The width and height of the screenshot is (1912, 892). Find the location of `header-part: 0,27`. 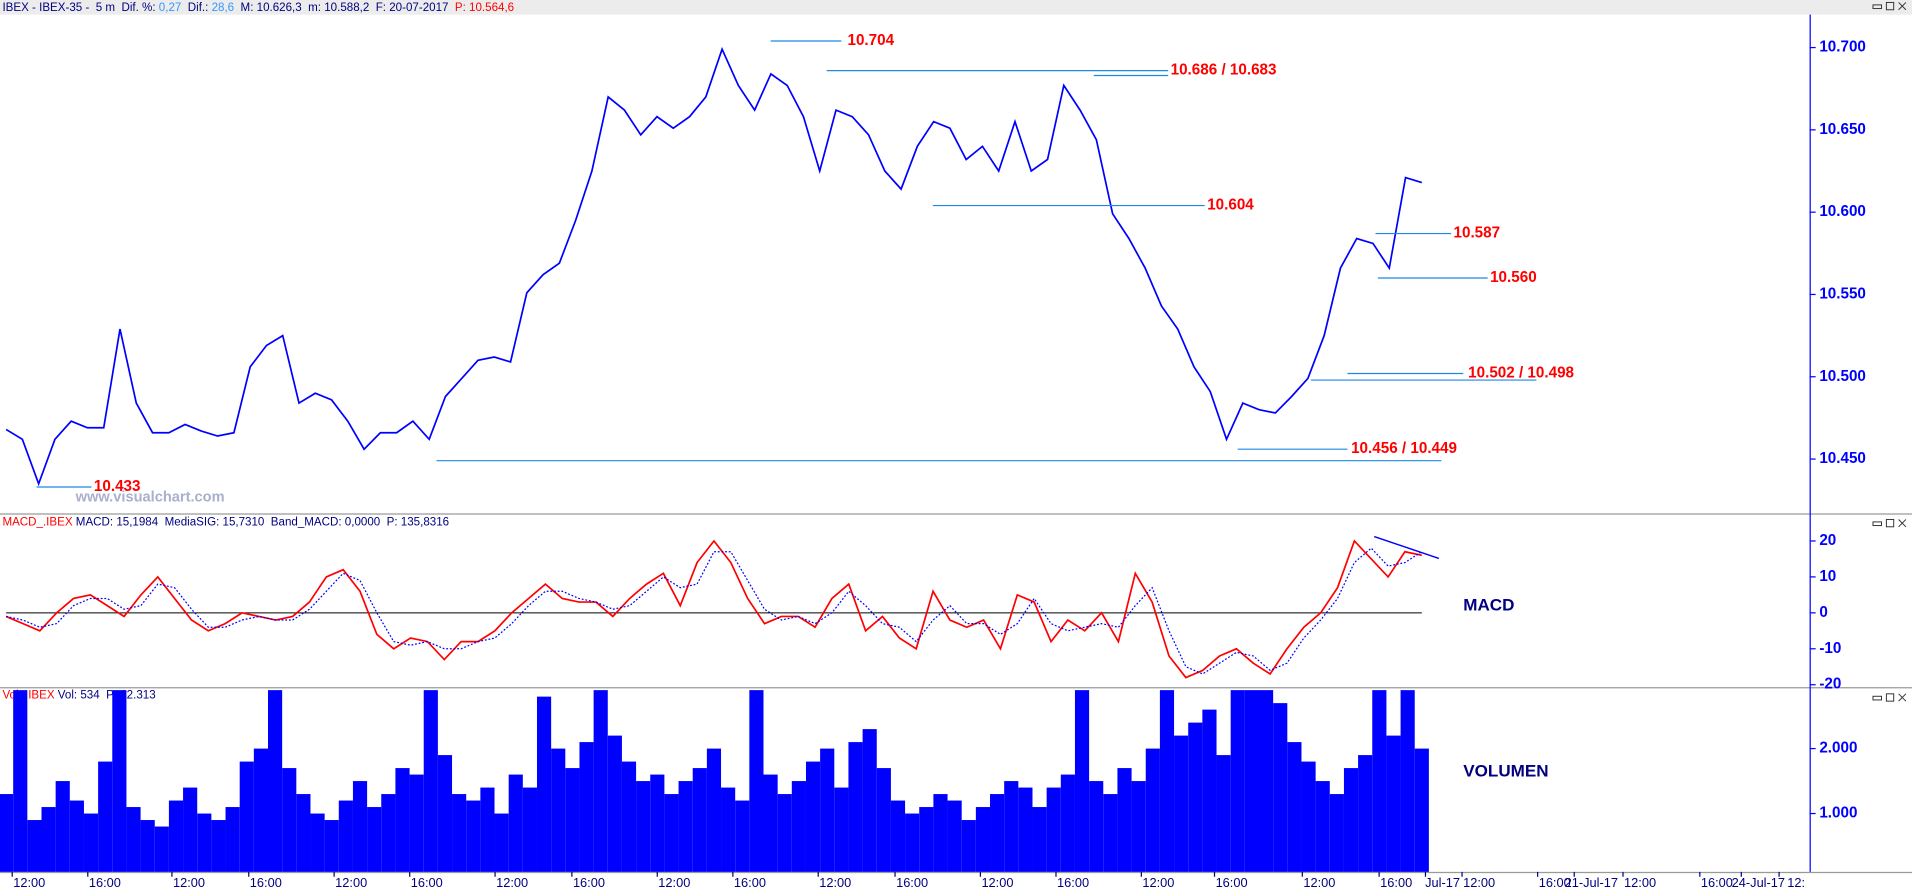

header-part: 0,27 is located at coordinates (170, 8).